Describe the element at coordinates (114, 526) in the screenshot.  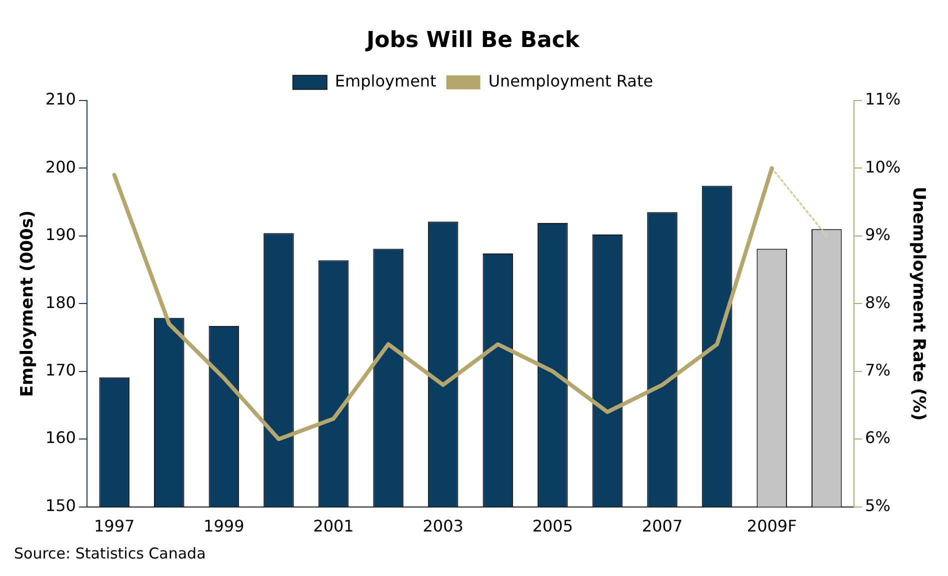
I see `x-tick-label: 1997` at that location.